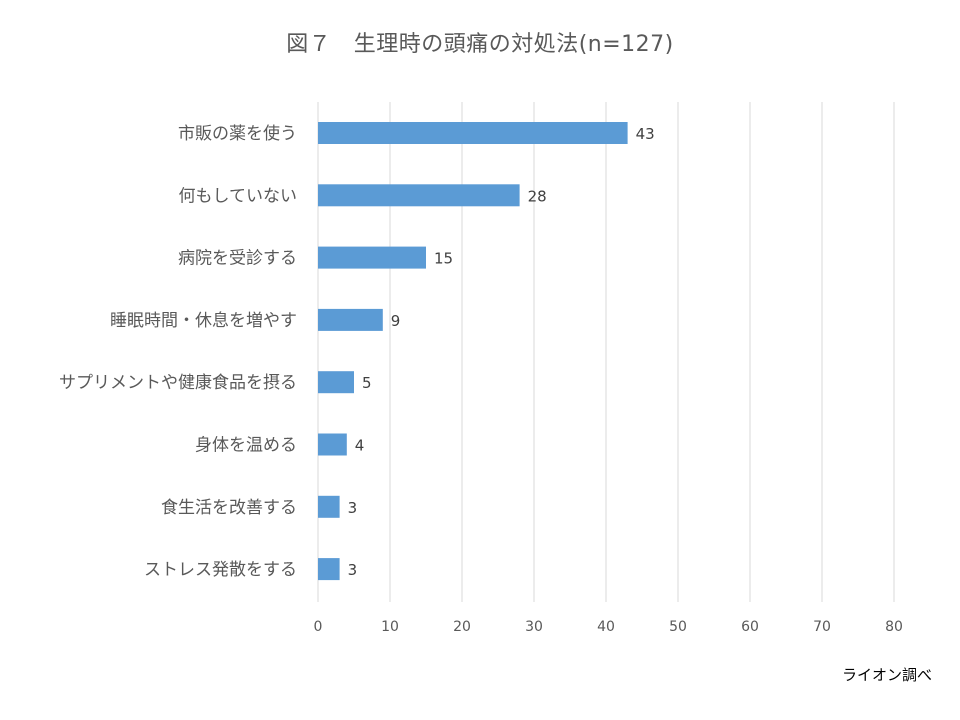  Describe the element at coordinates (318, 627) in the screenshot. I see `x-tick-label: 0` at that location.